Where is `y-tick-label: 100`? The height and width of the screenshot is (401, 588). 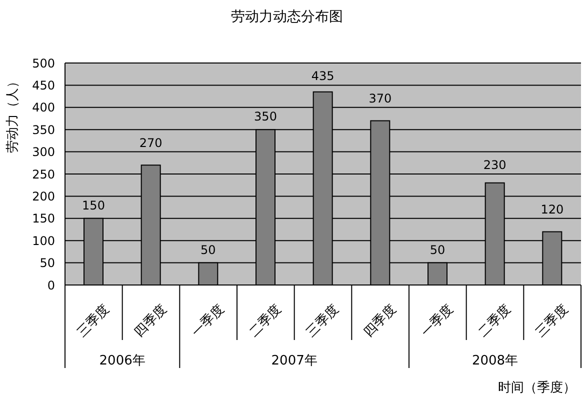
y-tick-label: 100 is located at coordinates (43, 241).